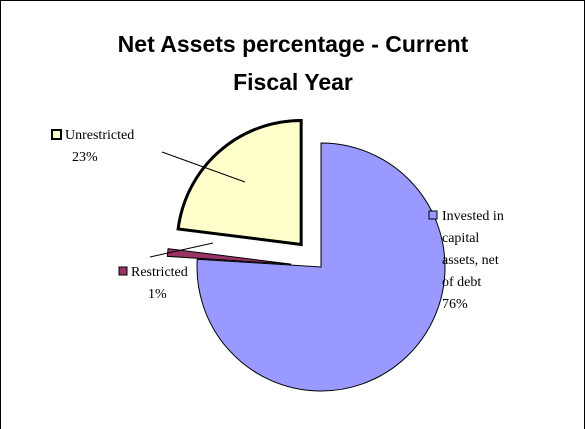 Image resolution: width=585 pixels, height=429 pixels. What do you see at coordinates (229, 256) in the screenshot?
I see `pie-slice-restricted` at bounding box center [229, 256].